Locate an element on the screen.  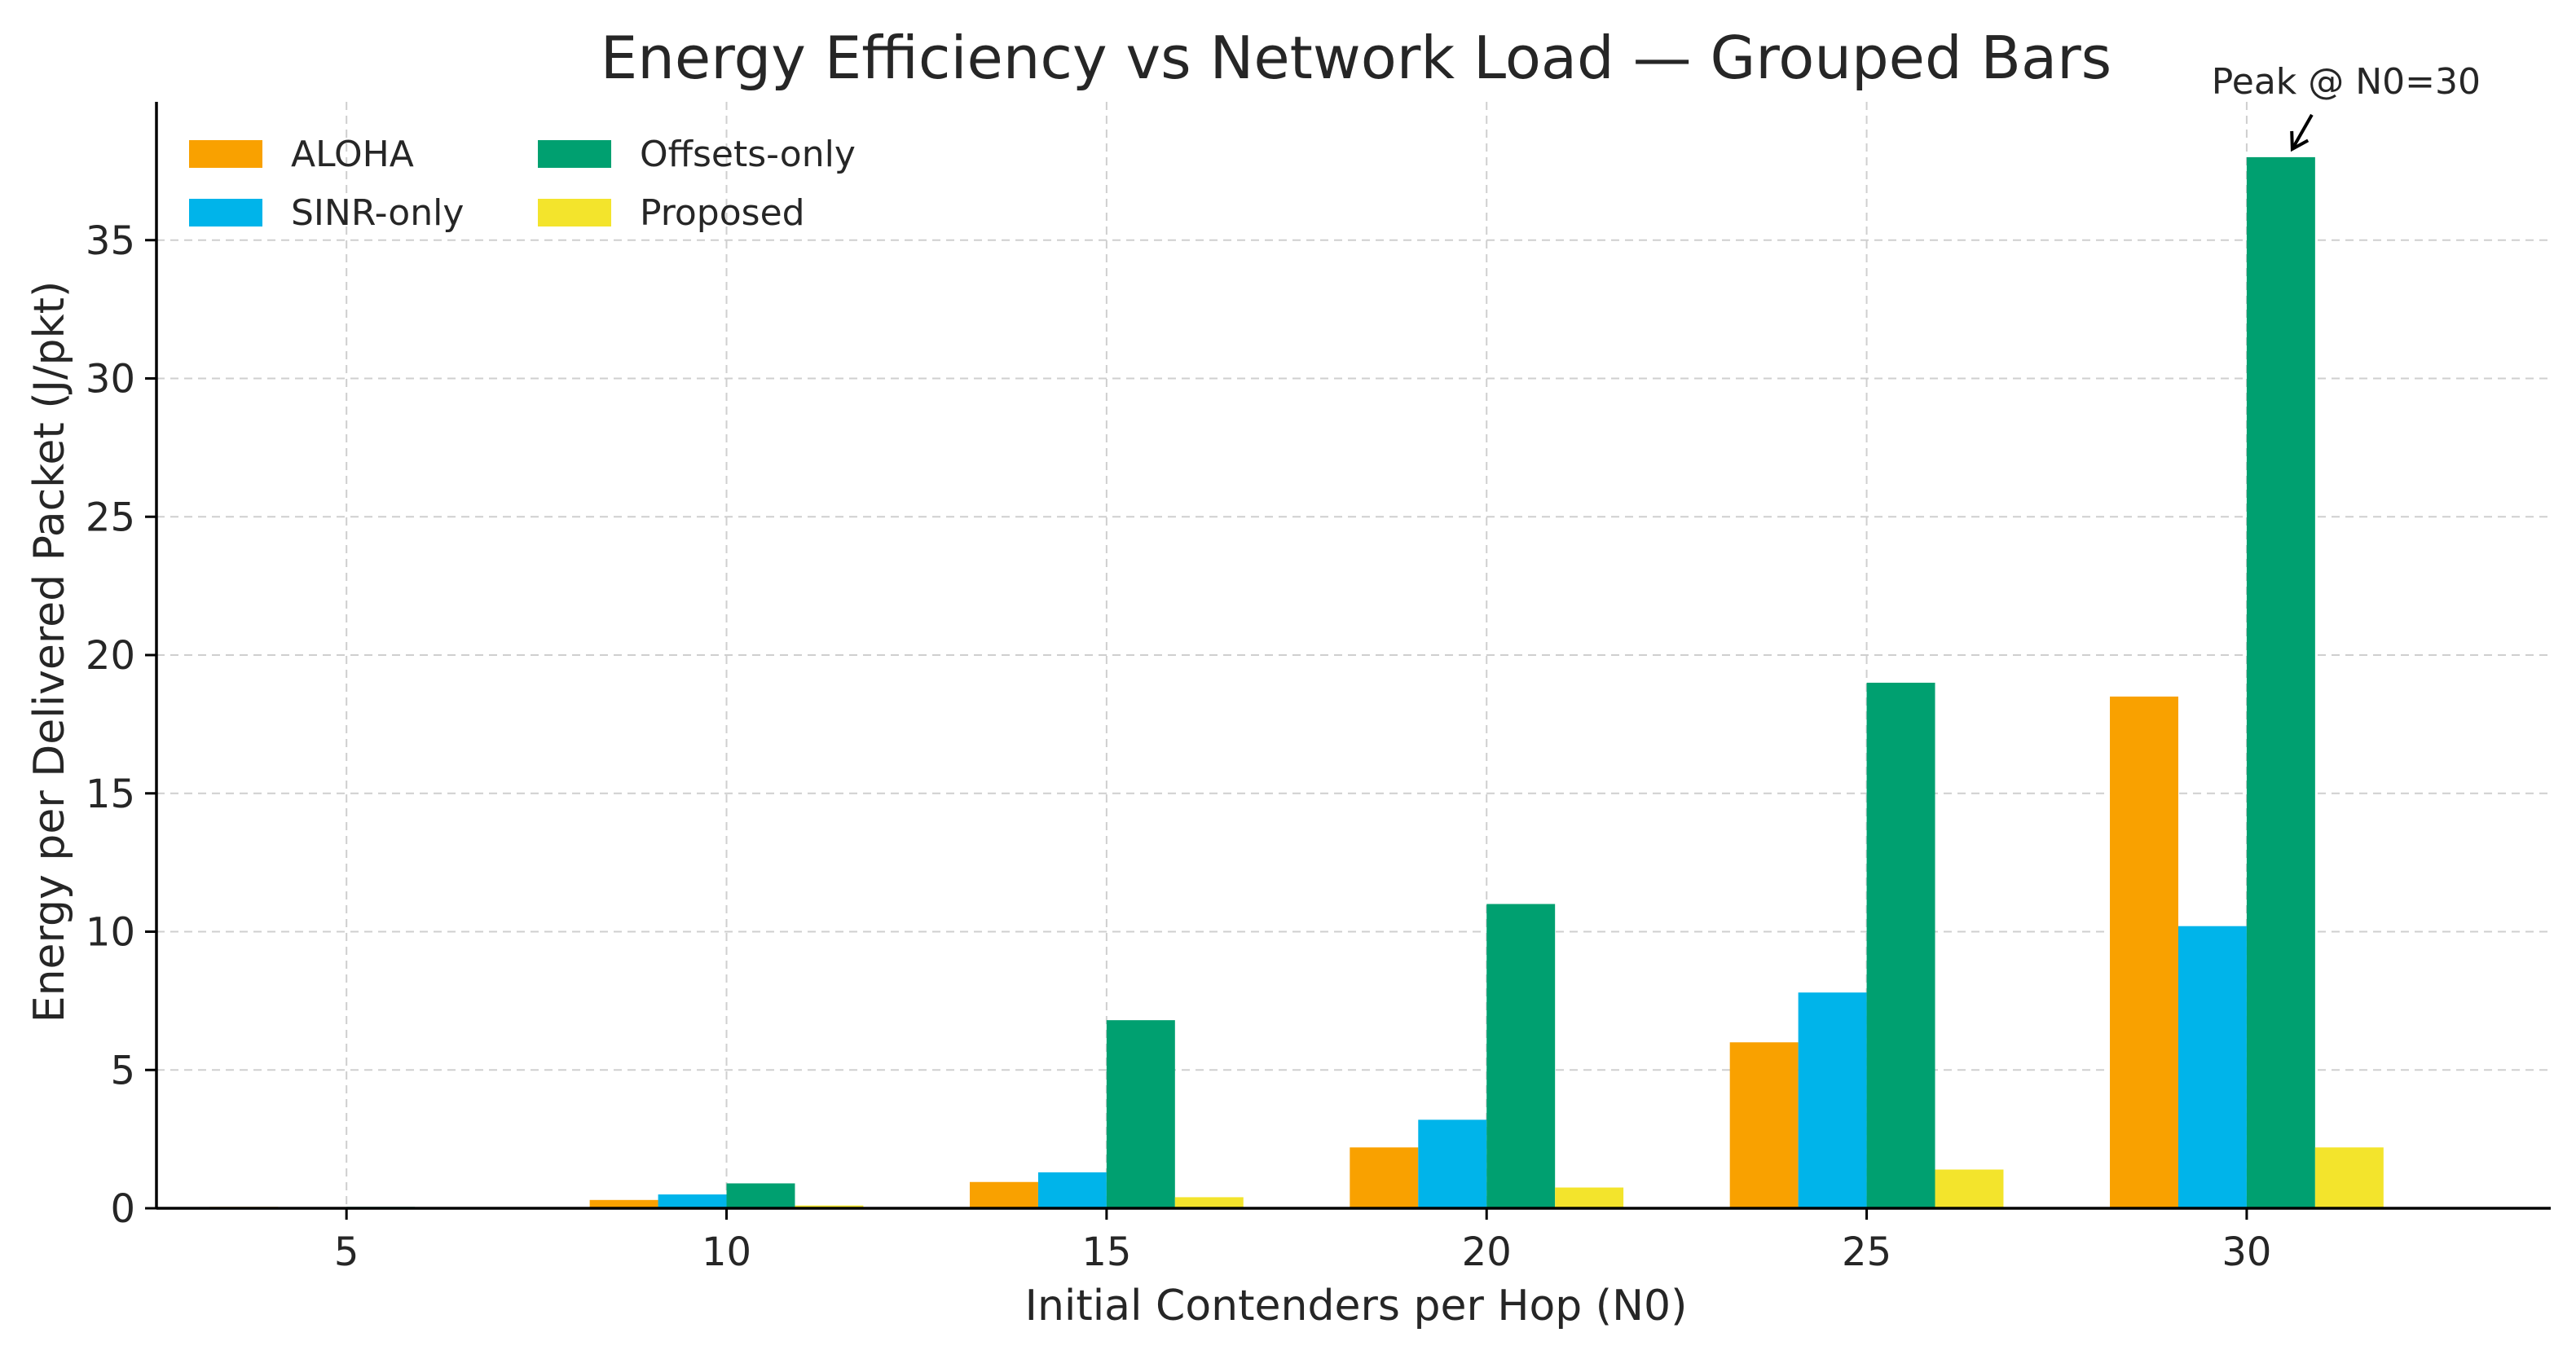
y-tick-label: 15 is located at coordinates (111, 795).